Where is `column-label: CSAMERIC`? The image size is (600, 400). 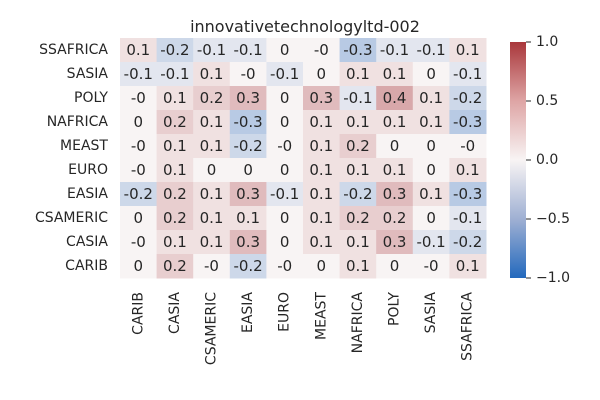 column-label: CSAMERIC is located at coordinates (212, 328).